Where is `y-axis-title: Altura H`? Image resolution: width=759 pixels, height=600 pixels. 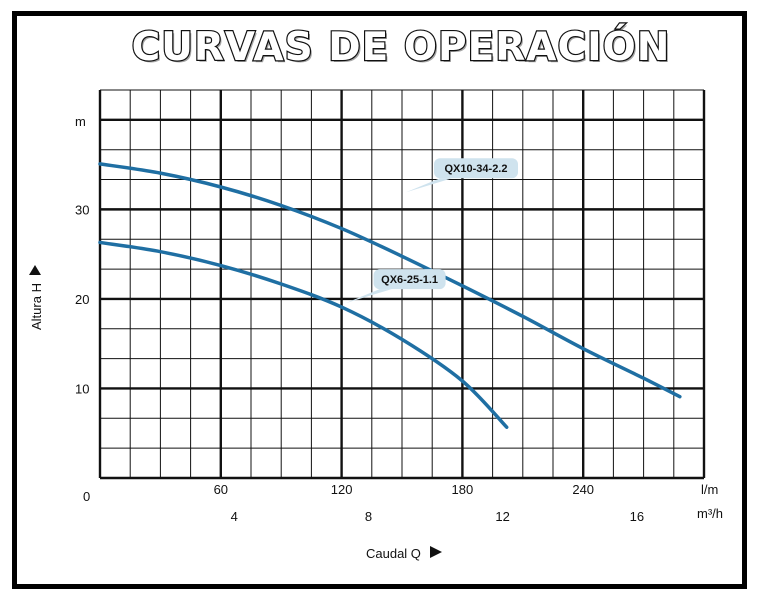
y-axis-title: Altura H is located at coordinates (36, 306).